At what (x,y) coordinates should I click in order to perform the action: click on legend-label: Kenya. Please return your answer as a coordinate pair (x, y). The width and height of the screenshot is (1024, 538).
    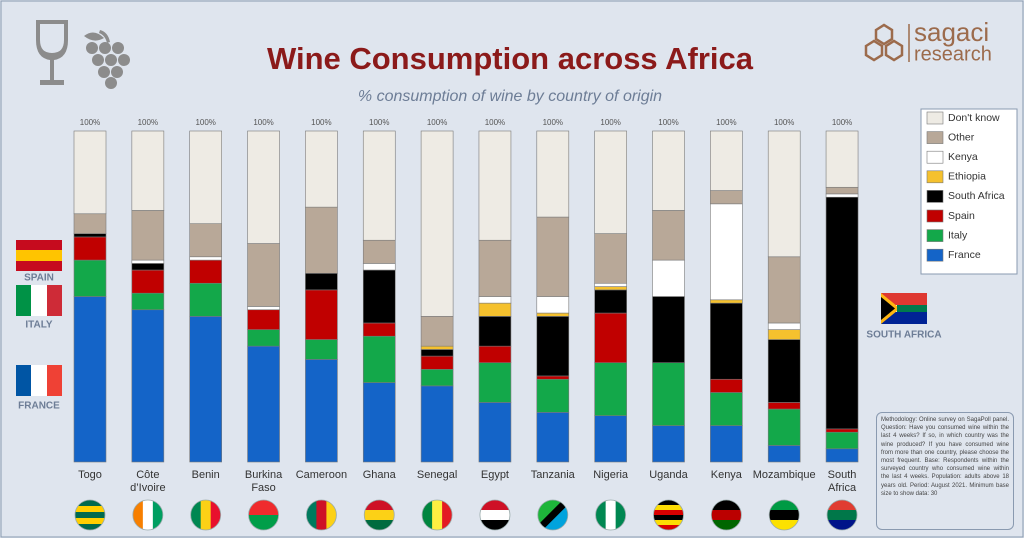
    Looking at the image, I should click on (963, 157).